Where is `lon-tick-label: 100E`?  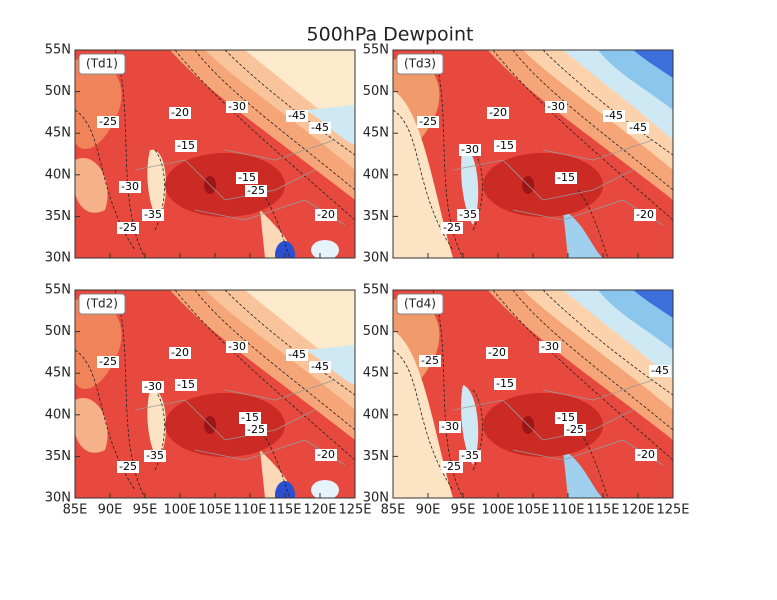
lon-tick-label: 100E is located at coordinates (179, 510).